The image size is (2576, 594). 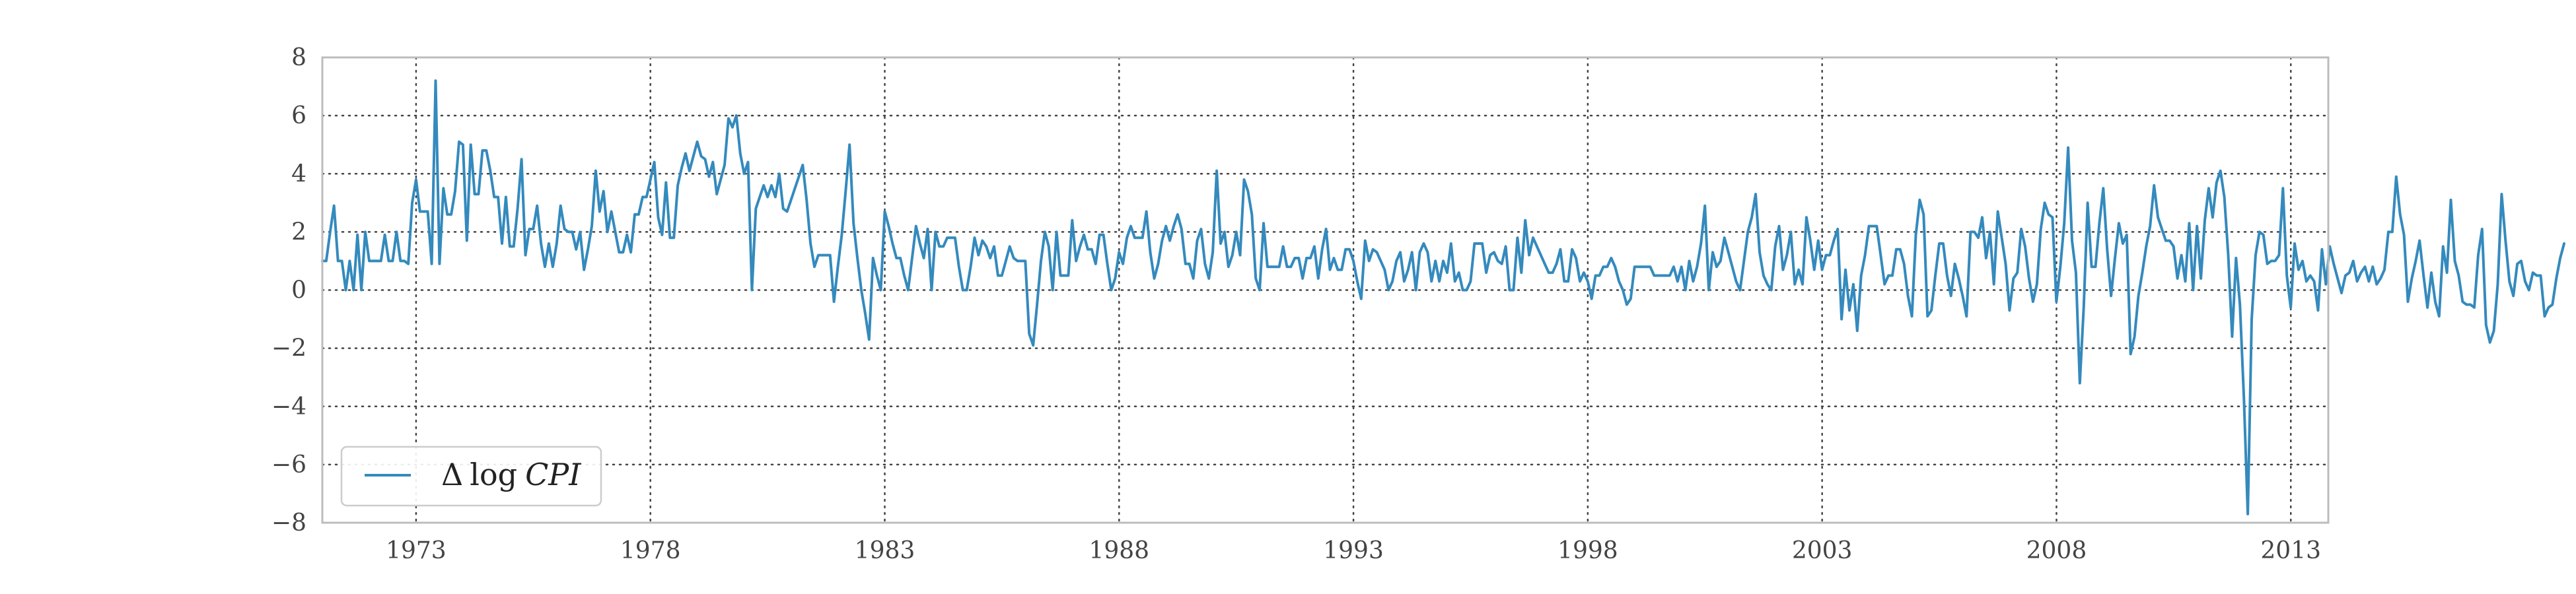 What do you see at coordinates (650, 550) in the screenshot?
I see `x-tick-label: 1978` at bounding box center [650, 550].